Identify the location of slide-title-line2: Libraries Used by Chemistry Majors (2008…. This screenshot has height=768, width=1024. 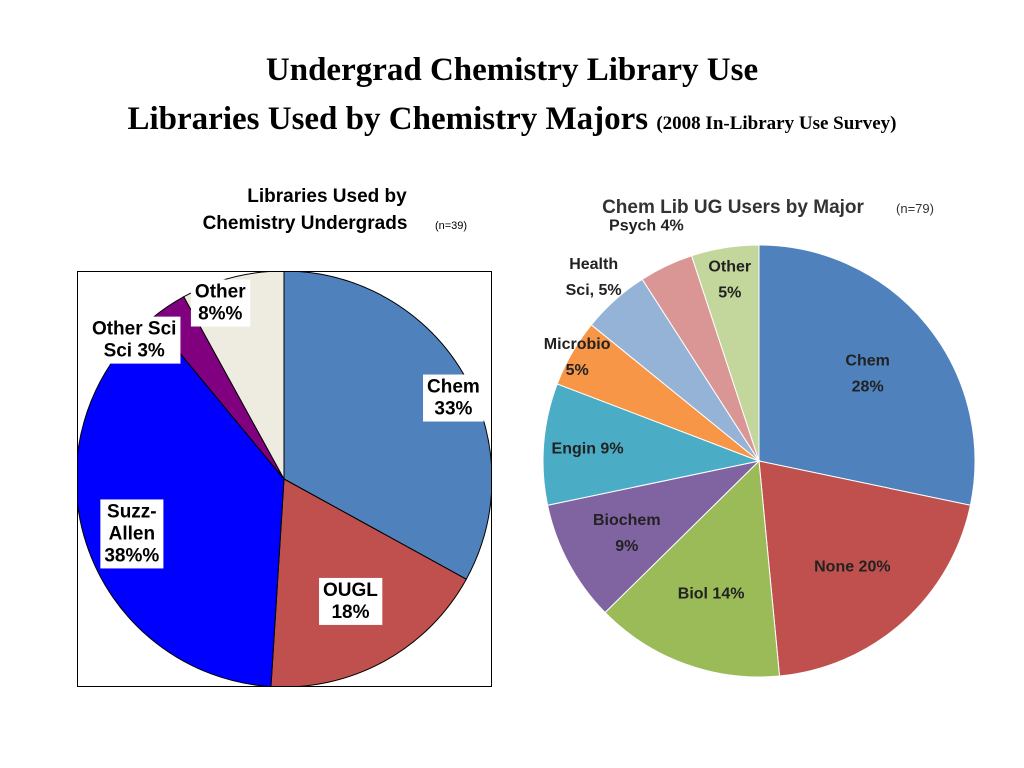
(512, 119).